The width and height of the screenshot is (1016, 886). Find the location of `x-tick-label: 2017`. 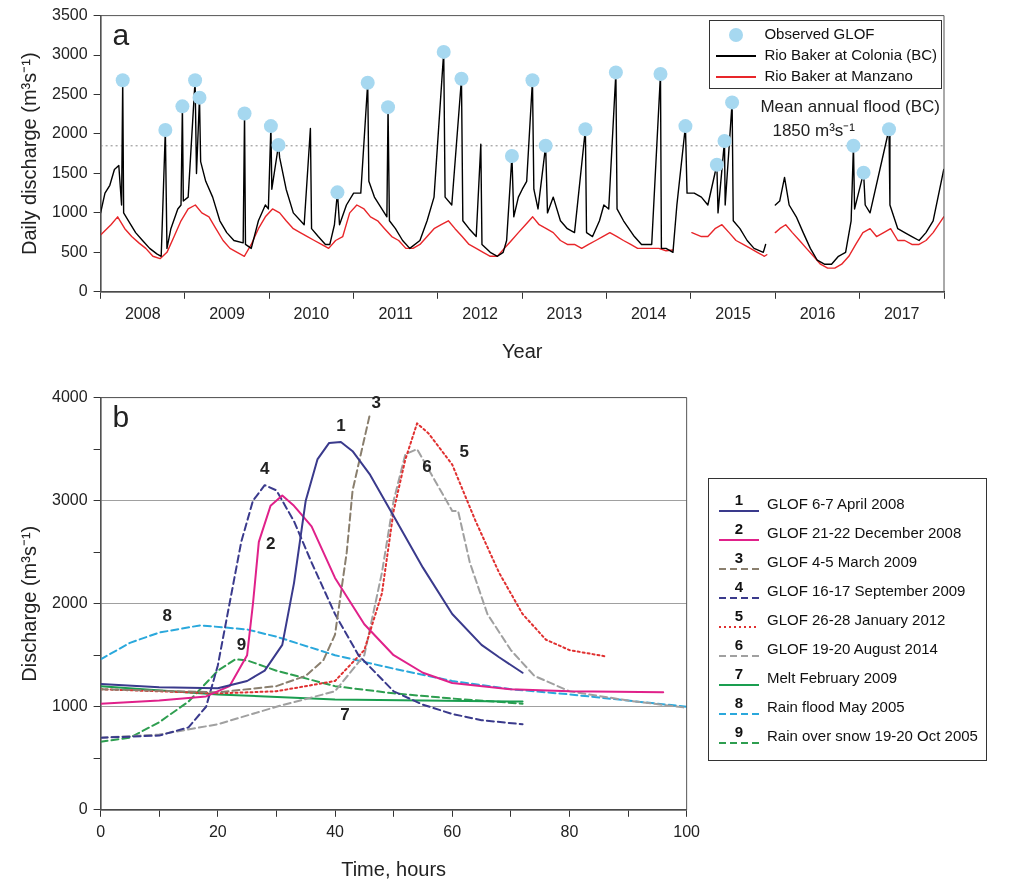

x-tick-label: 2017 is located at coordinates (901, 313).